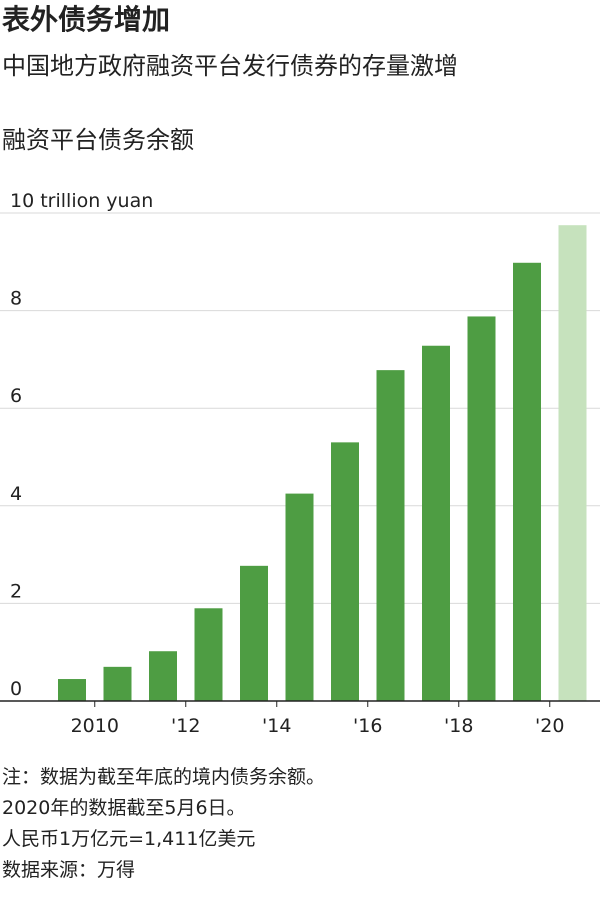 The width and height of the screenshot is (600, 900). Describe the element at coordinates (572, 463) in the screenshot. I see `bar-2020` at that location.